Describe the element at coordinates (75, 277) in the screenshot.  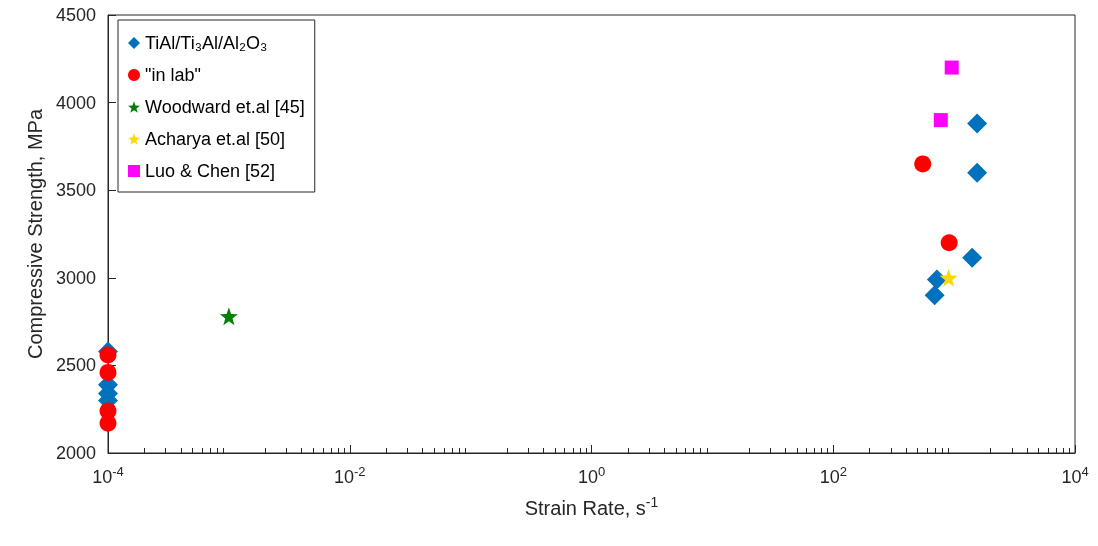
I see `y-tick-label: 3000` at that location.